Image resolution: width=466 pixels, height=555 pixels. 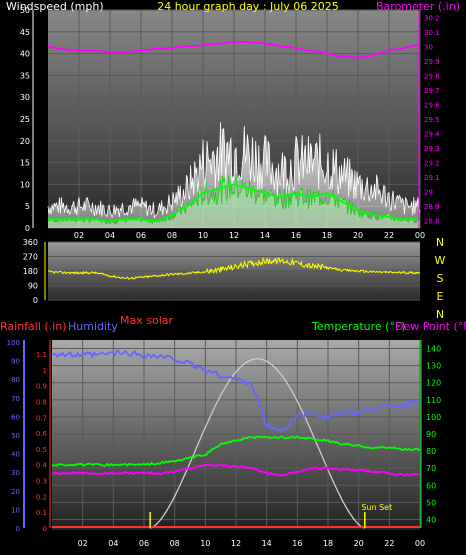 I want to click on wind-x-tick-label: 16, so click(x=296, y=235).